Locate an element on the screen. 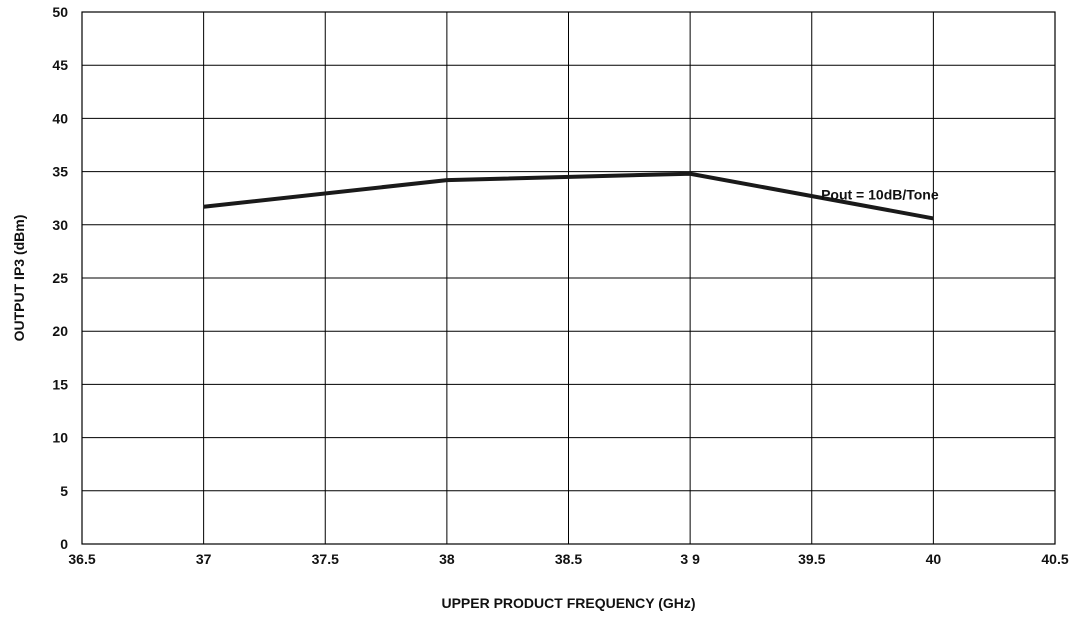 The width and height of the screenshot is (1078, 619). series-layer is located at coordinates (568, 196).